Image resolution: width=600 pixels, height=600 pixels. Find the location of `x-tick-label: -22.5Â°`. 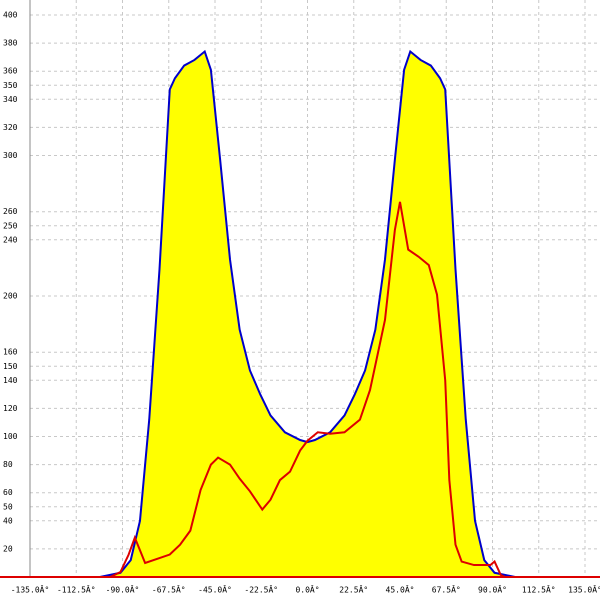

x-tick-label: -22.5Â° is located at coordinates (261, 589).